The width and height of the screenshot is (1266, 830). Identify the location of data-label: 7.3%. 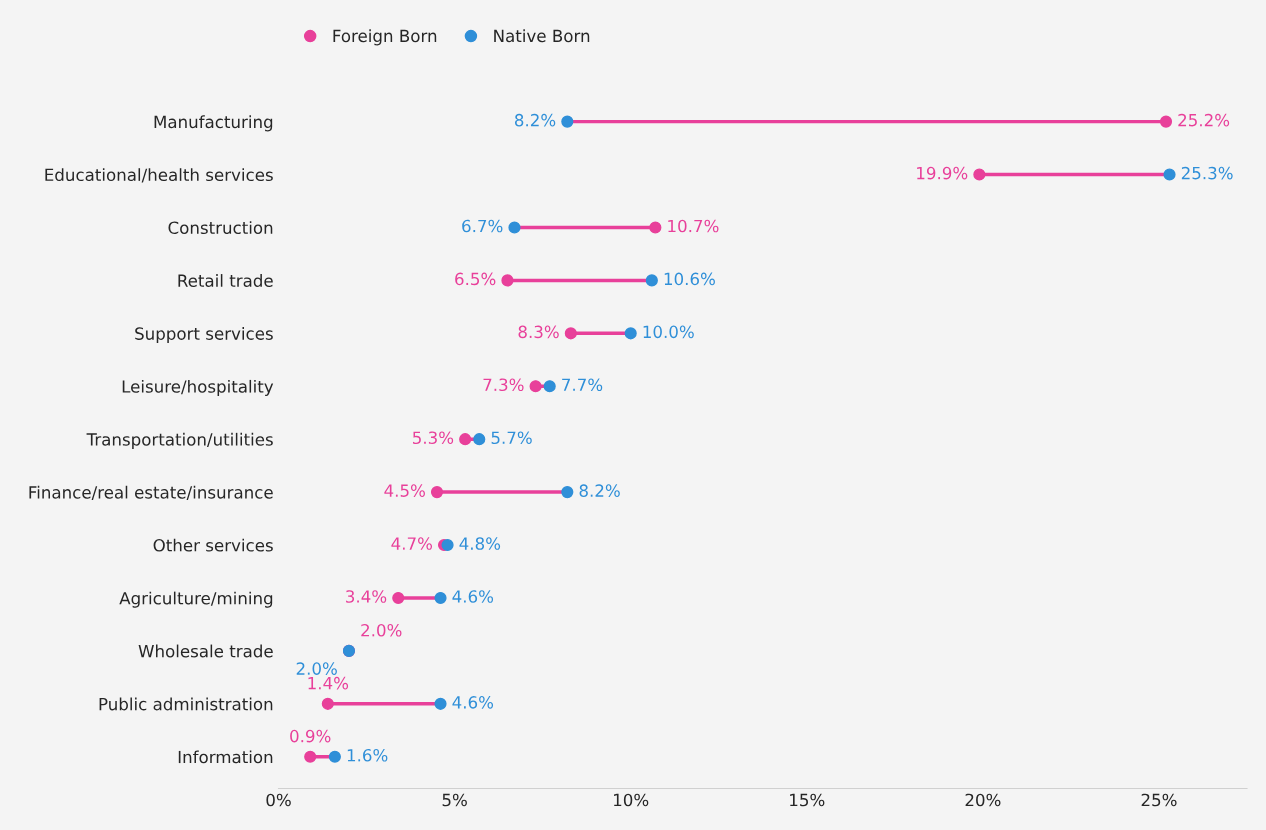
(503, 385).